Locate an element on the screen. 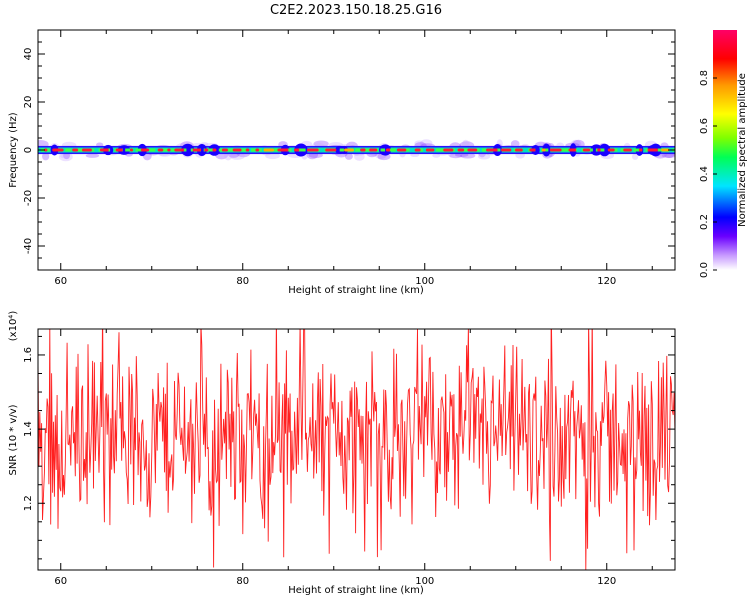 The height and width of the screenshot is (604, 750). spectral-band is located at coordinates (356, 150).